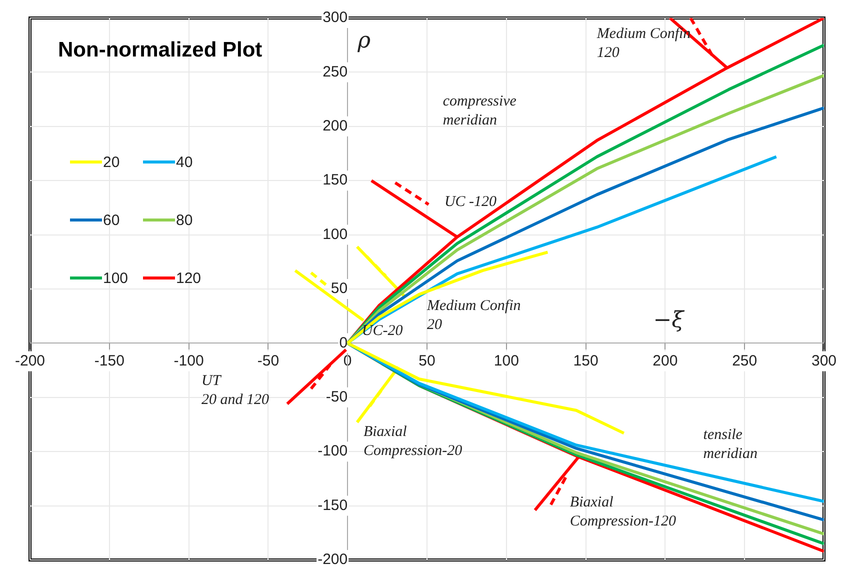  Describe the element at coordinates (30, 361) in the screenshot. I see `x-tick-label: -200` at that location.